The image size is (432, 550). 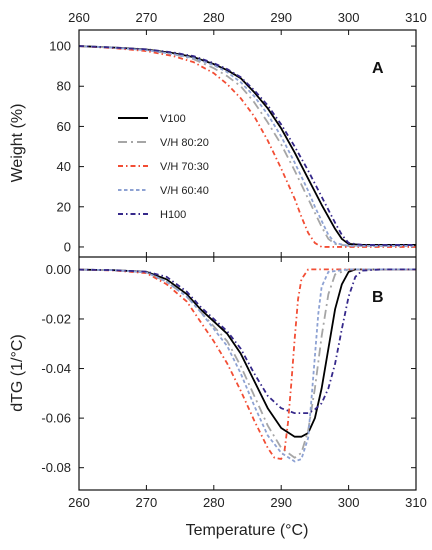 I want to click on x-tick-label-top: 290, so click(x=281, y=17).